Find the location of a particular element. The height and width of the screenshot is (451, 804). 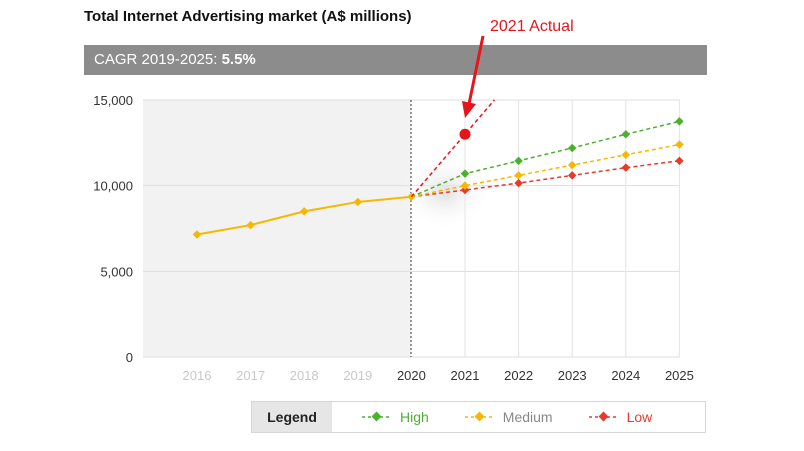

actual-trend-line is located at coordinates (453, 148).